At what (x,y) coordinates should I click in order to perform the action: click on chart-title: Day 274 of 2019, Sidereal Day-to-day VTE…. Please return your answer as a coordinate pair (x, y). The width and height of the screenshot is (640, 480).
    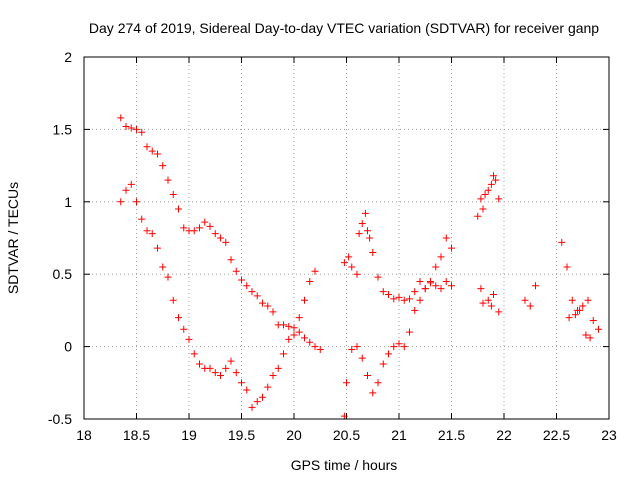
    Looking at the image, I should click on (344, 28).